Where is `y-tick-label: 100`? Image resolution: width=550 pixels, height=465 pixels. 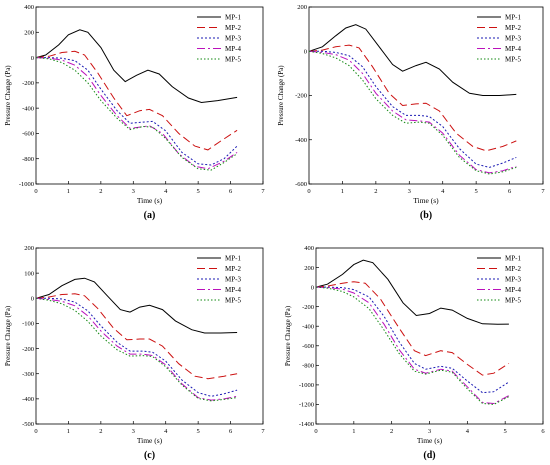 y-tick-label: 100 is located at coordinates (29, 273).